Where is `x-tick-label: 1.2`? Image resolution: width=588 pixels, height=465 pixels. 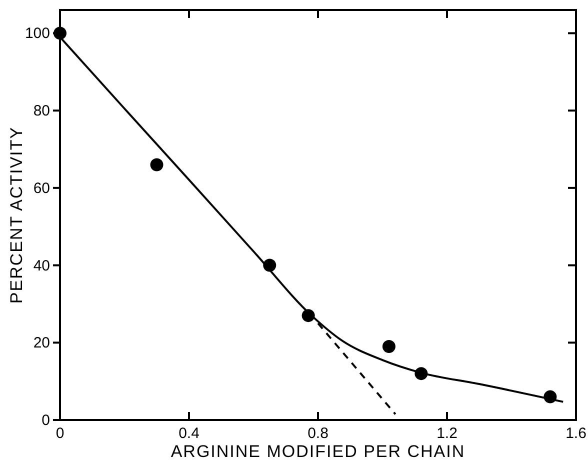
x-tick-label: 1.2 is located at coordinates (447, 433).